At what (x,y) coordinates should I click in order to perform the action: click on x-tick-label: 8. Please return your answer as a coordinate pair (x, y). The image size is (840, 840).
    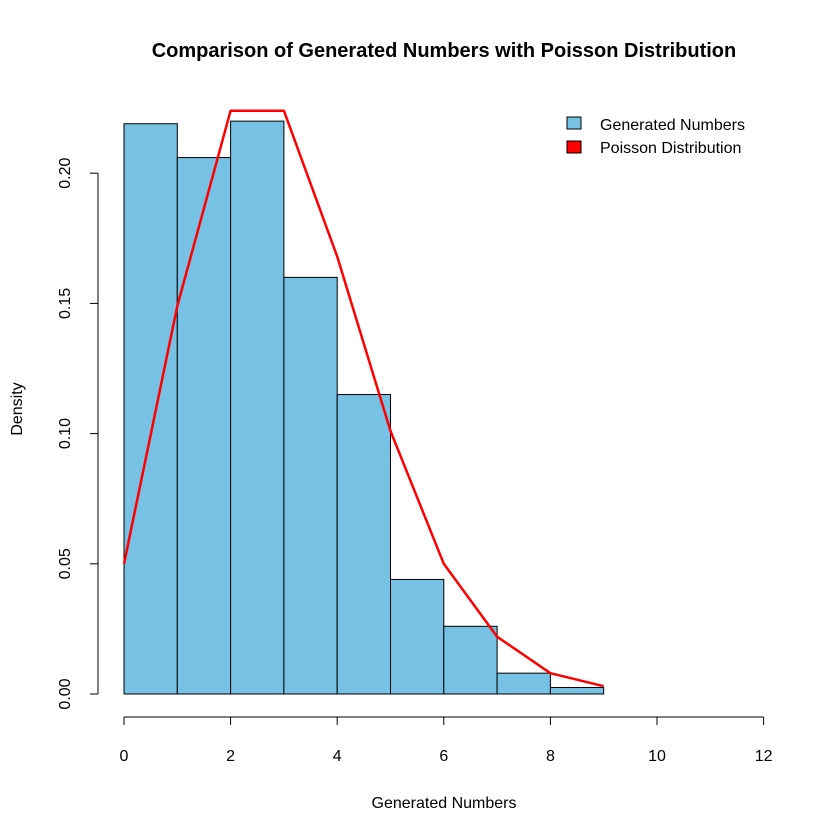
    Looking at the image, I should click on (550, 756).